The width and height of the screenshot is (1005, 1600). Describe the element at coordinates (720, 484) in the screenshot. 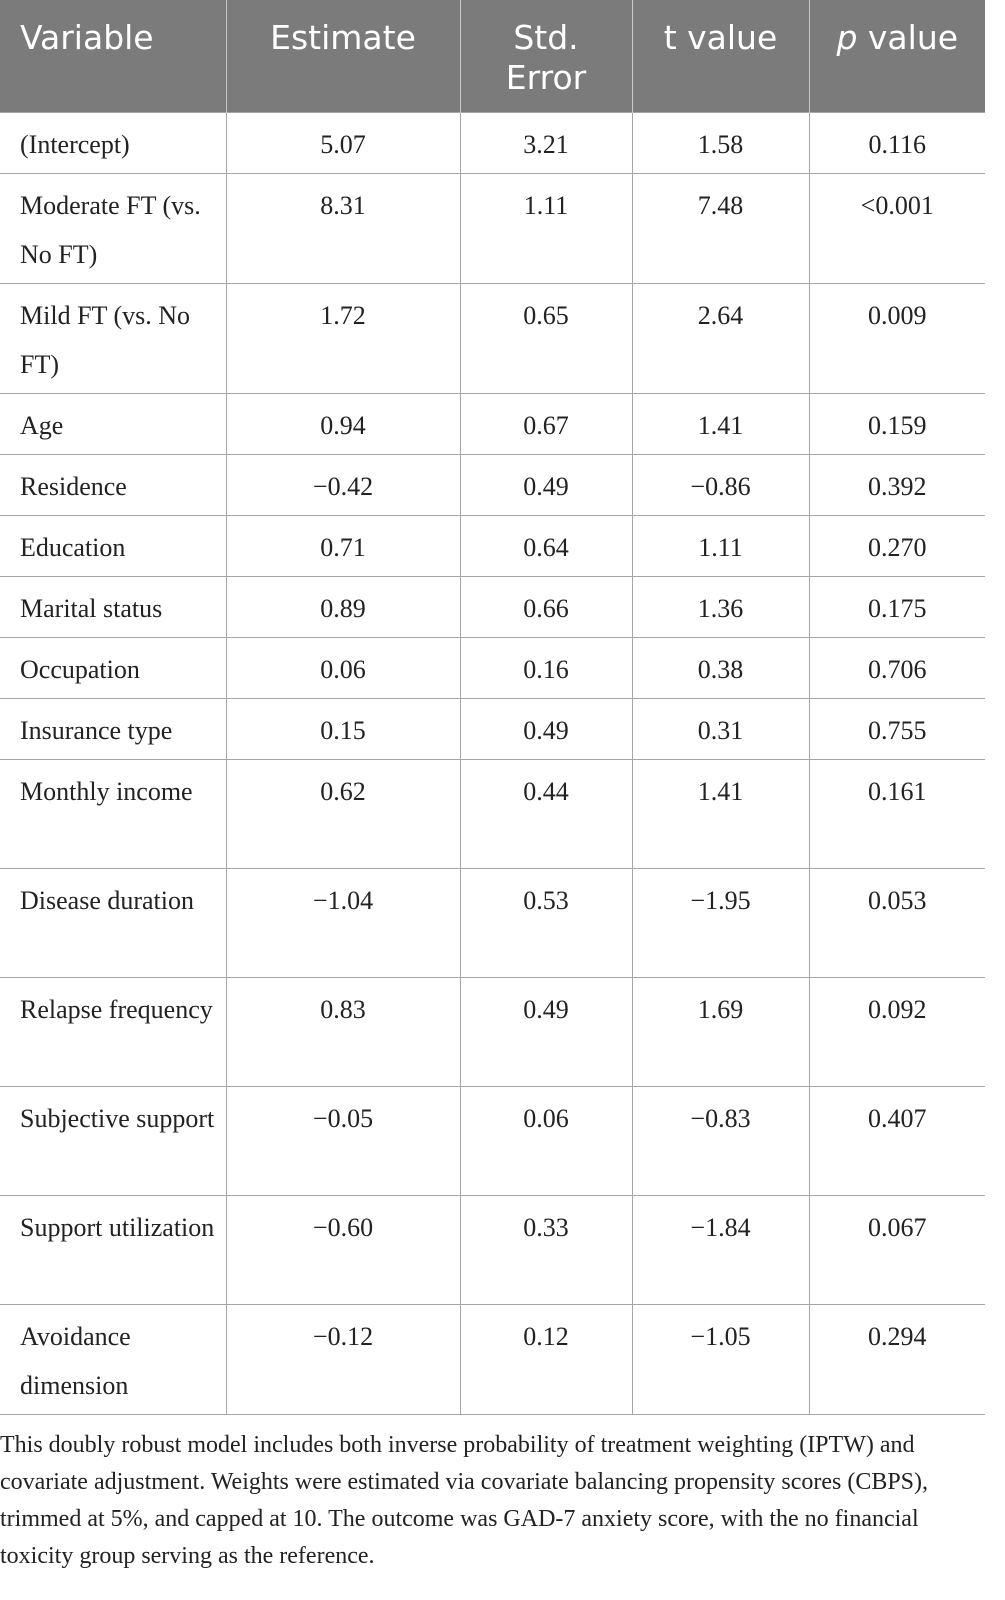

I see `cell-t-value: −0.86` at that location.